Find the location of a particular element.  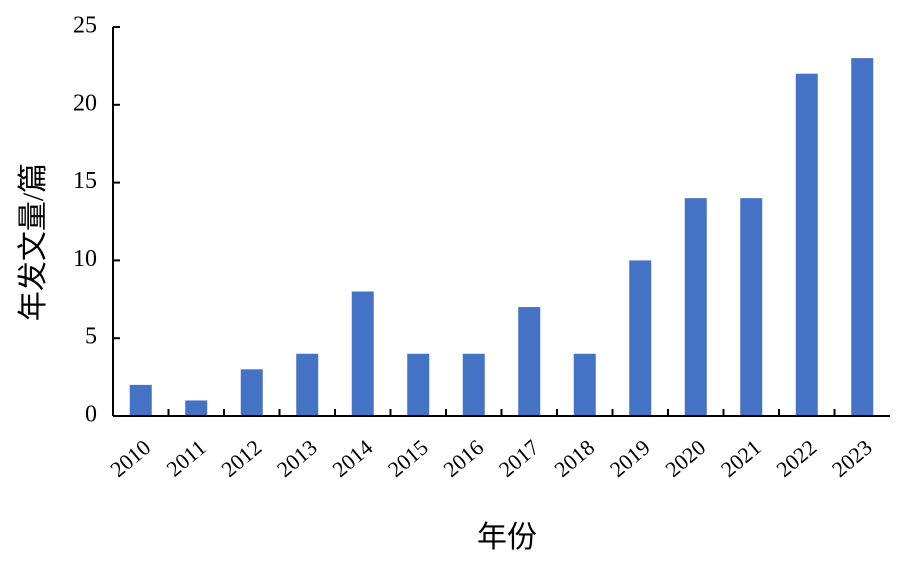

x-tick-label: 2011 is located at coordinates (186, 458).